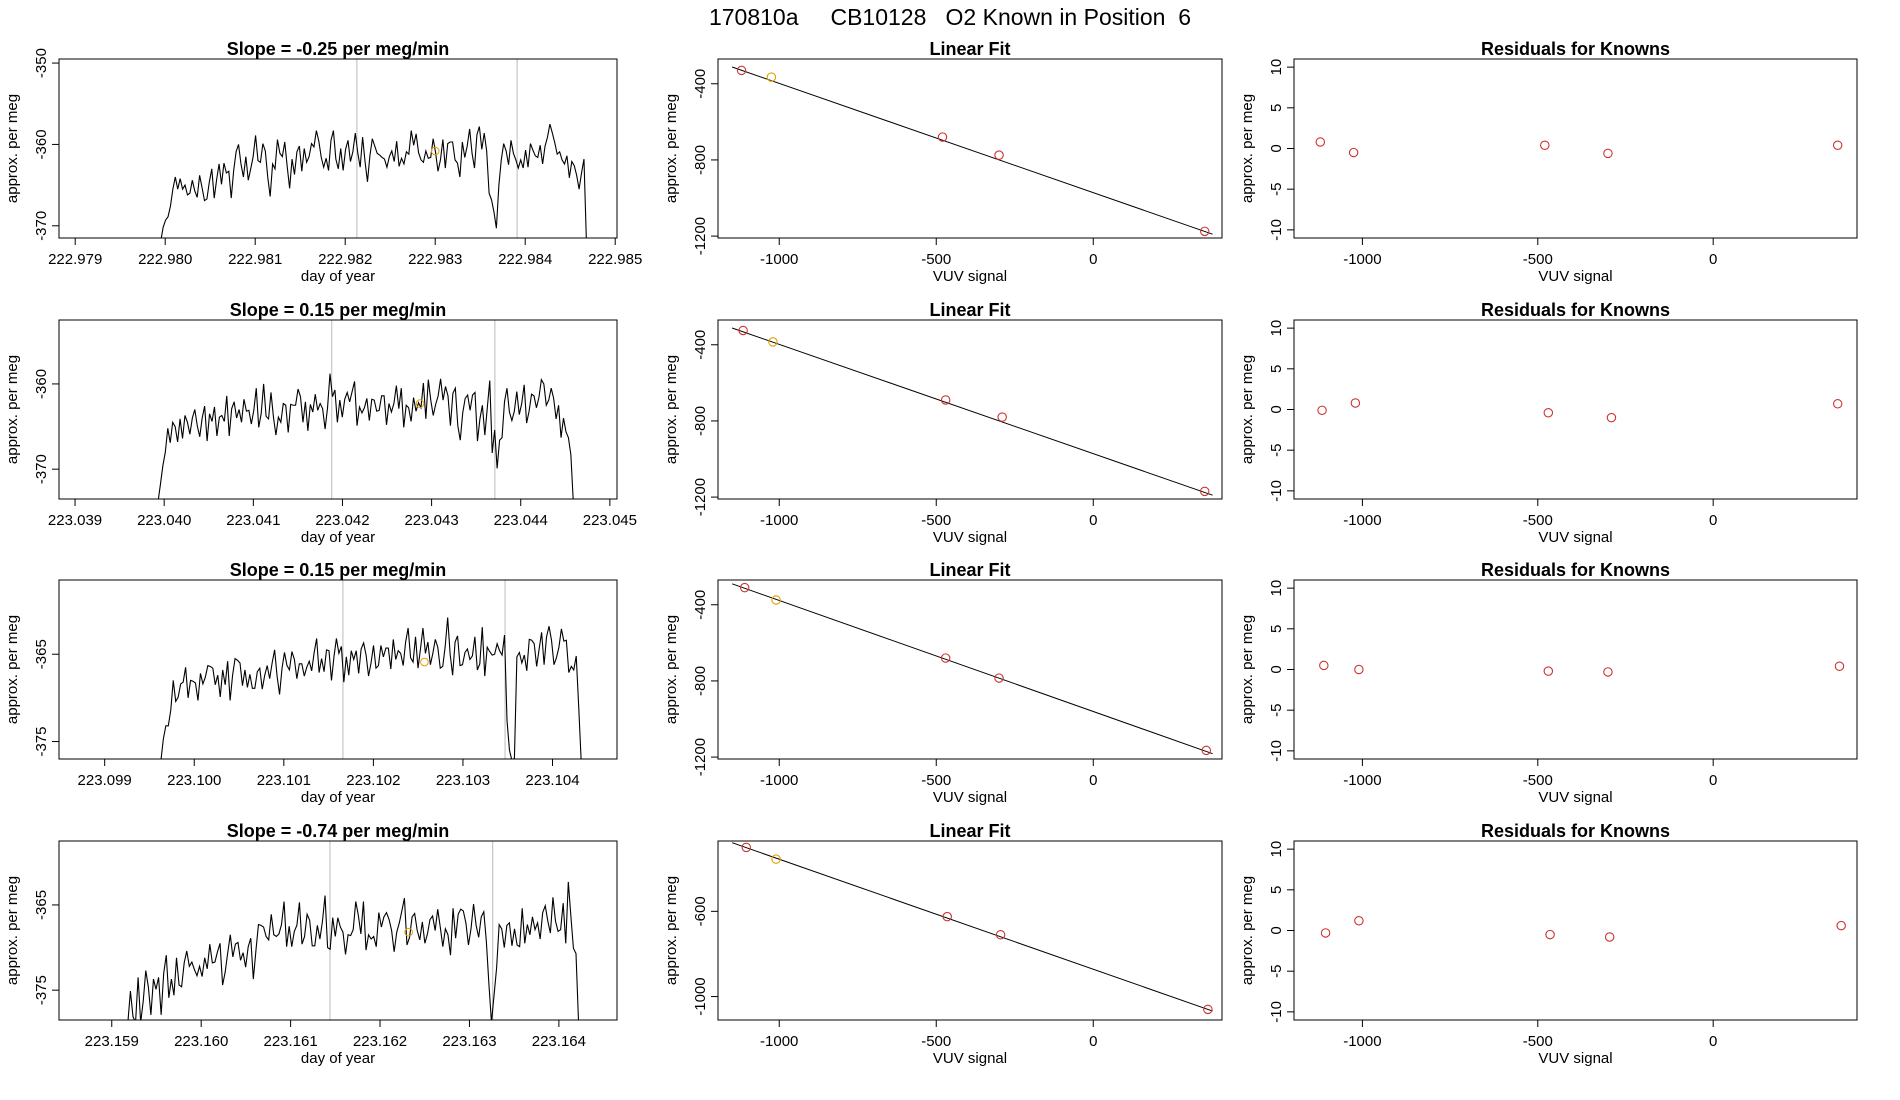 This screenshot has height=1100, width=1900. Describe the element at coordinates (284, 780) in the screenshot. I see `x-tick-label: 223.101` at that location.